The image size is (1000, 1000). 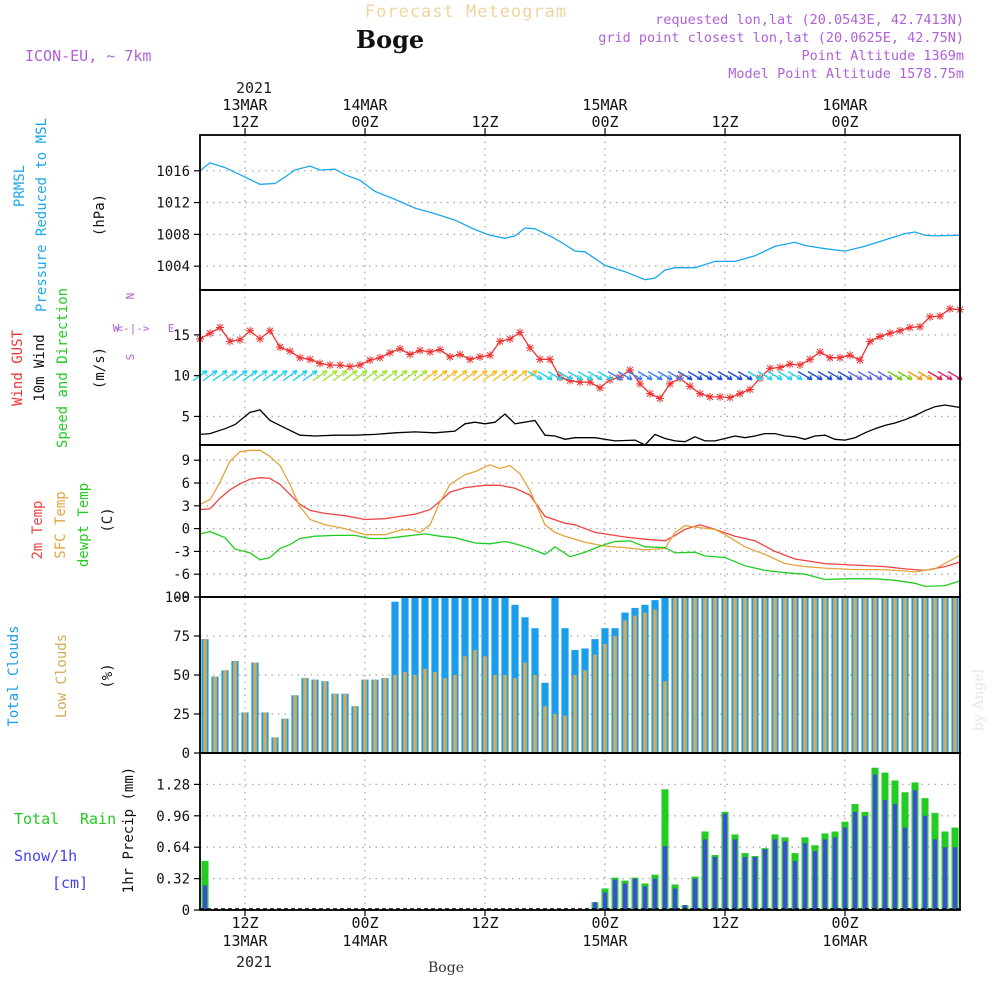 I want to click on compass-center: <-|->, so click(x=132, y=328).